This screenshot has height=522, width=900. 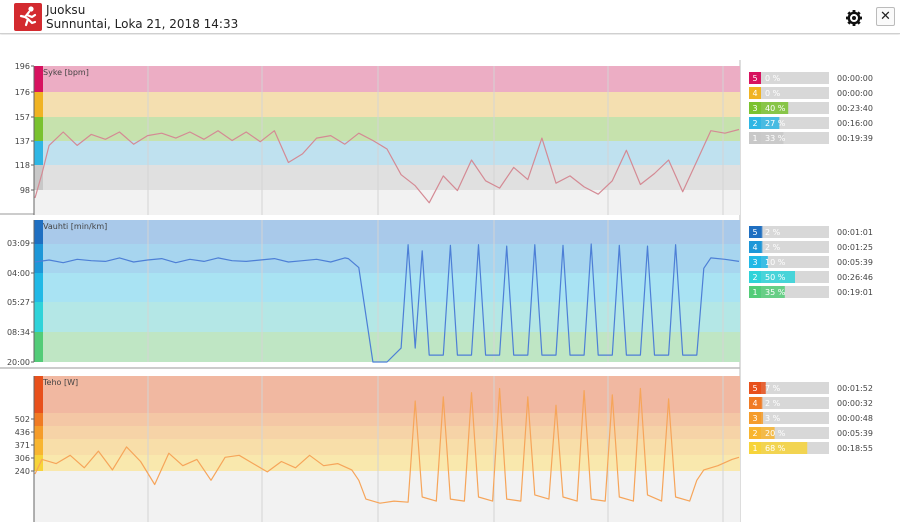 I want to click on y-tick-label: 196, so click(x=22, y=66).